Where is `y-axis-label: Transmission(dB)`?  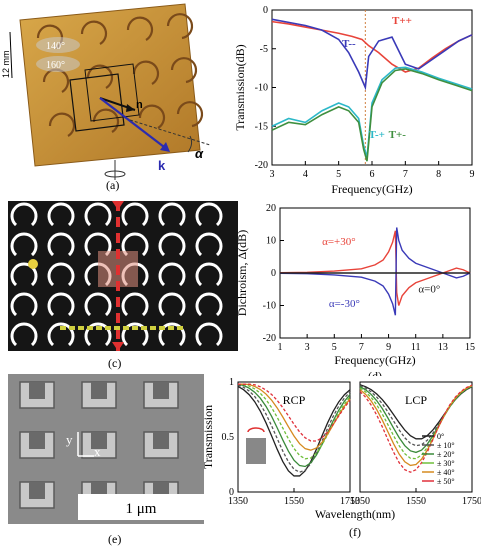 y-axis-label: Transmission(dB) is located at coordinates (240, 87).